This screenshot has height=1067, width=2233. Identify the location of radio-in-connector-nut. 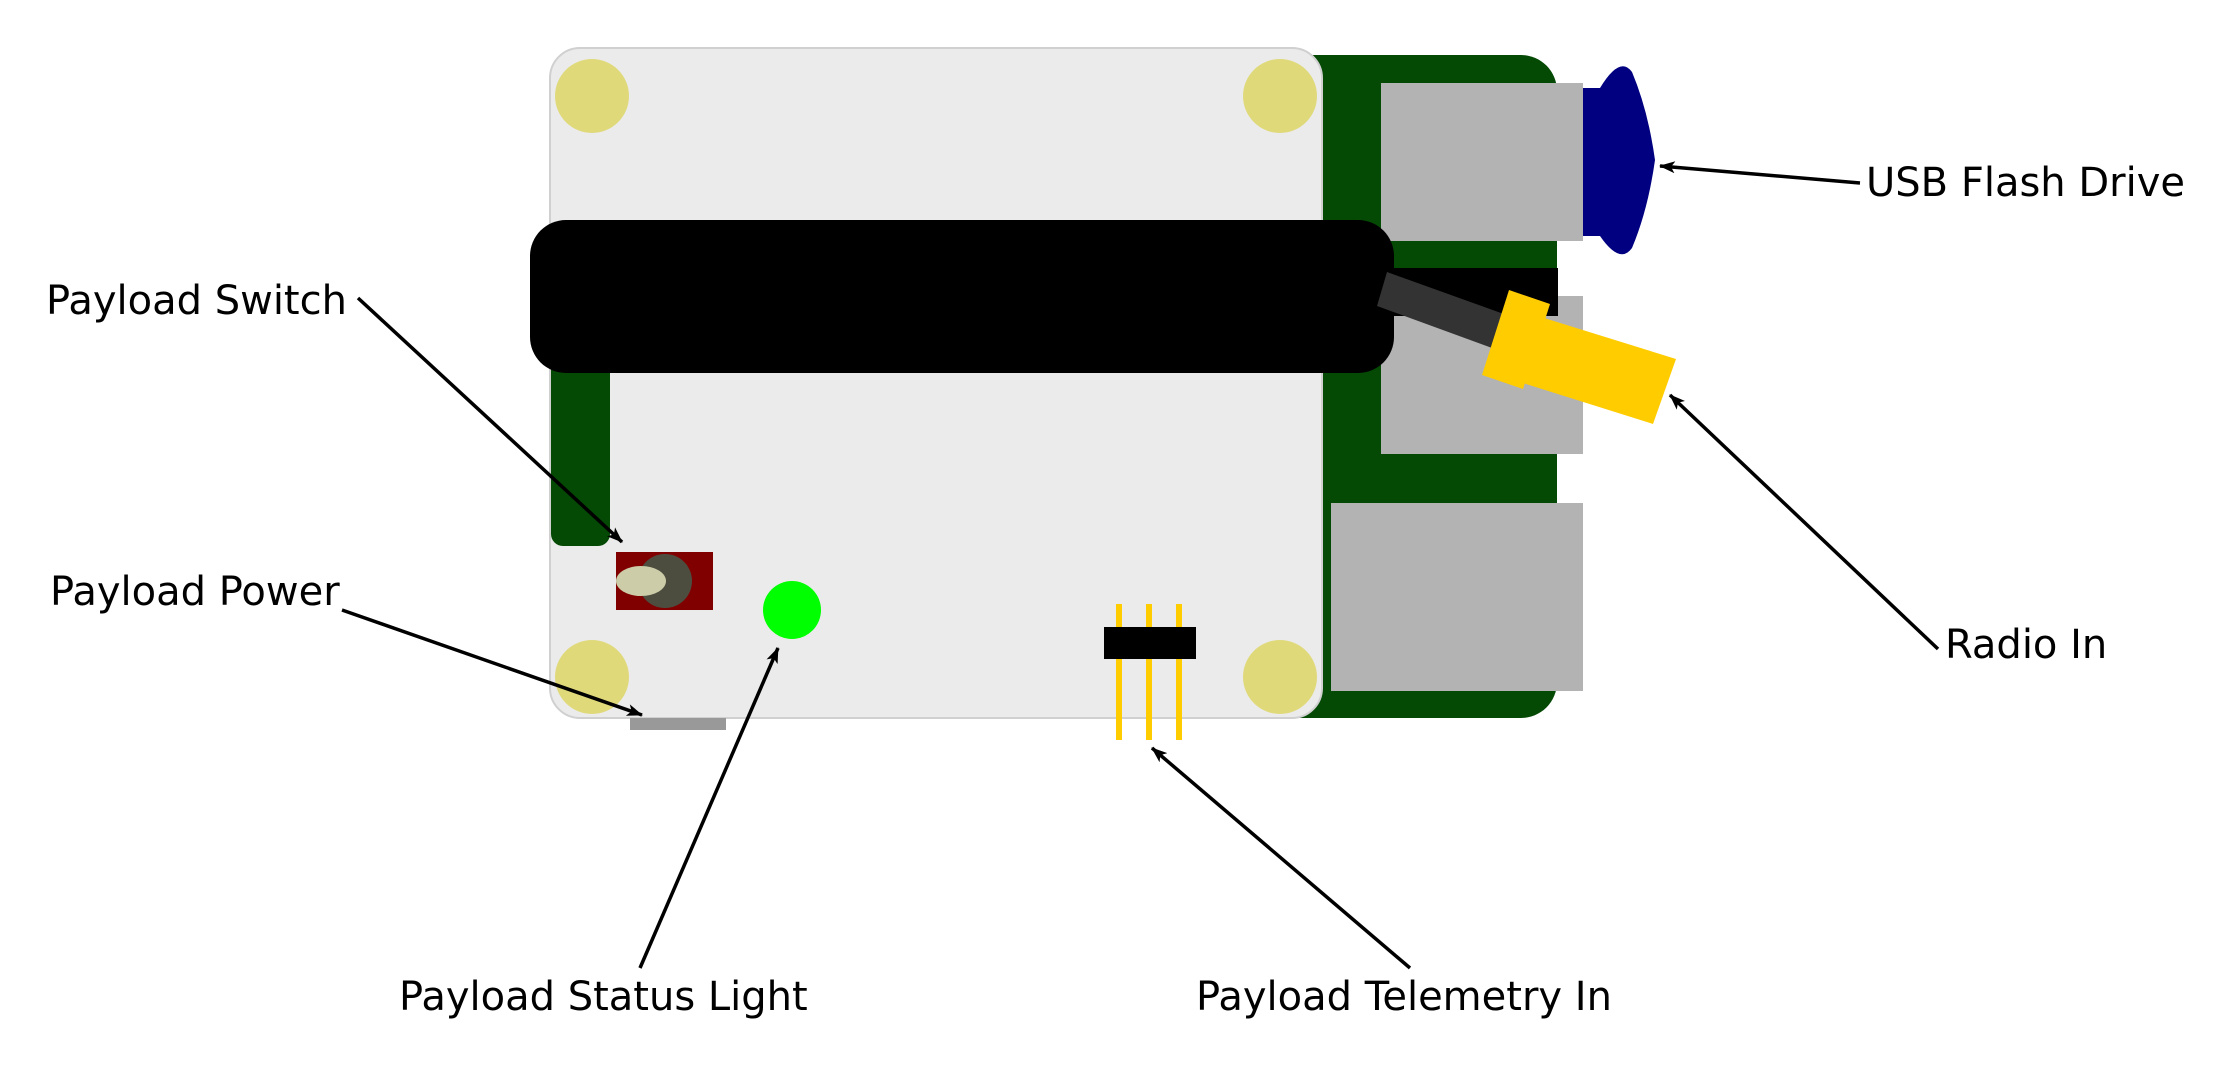
(1516, 339).